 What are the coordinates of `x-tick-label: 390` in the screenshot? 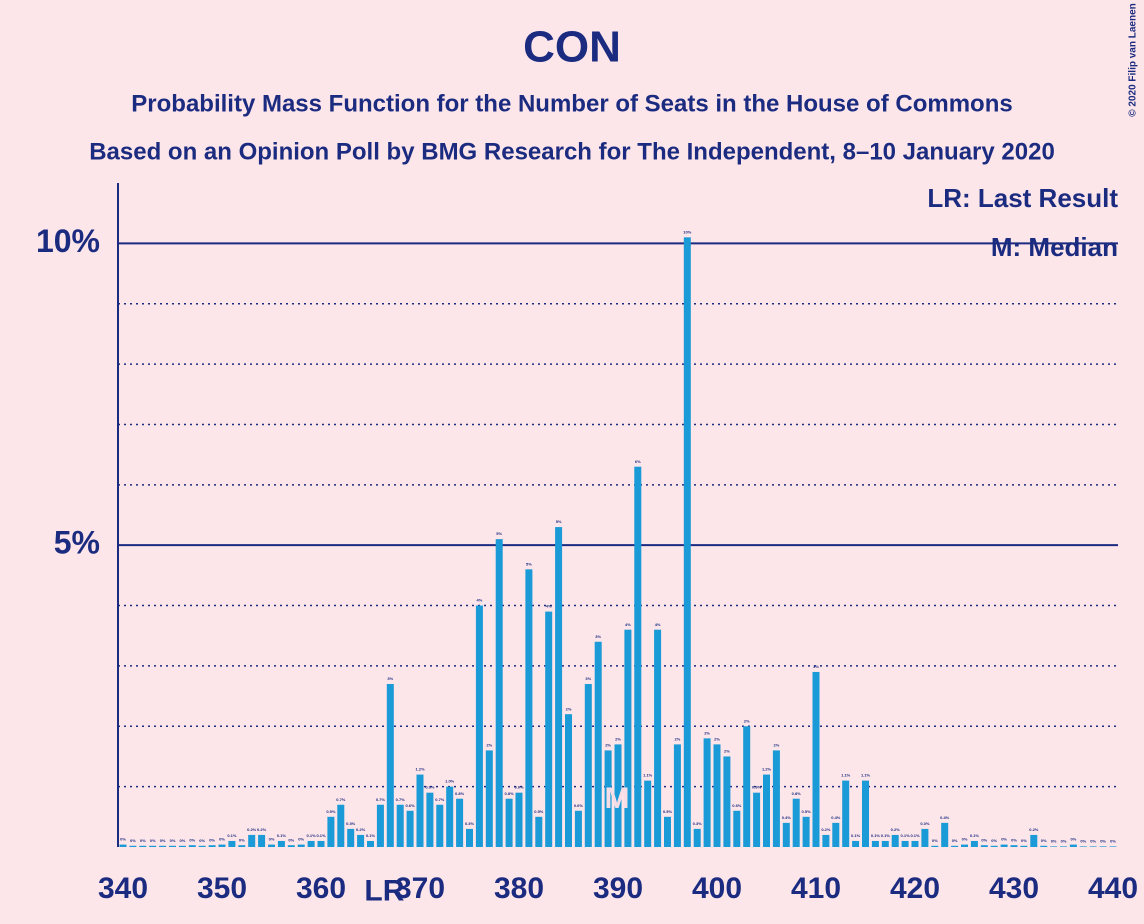 It's located at (618, 888).